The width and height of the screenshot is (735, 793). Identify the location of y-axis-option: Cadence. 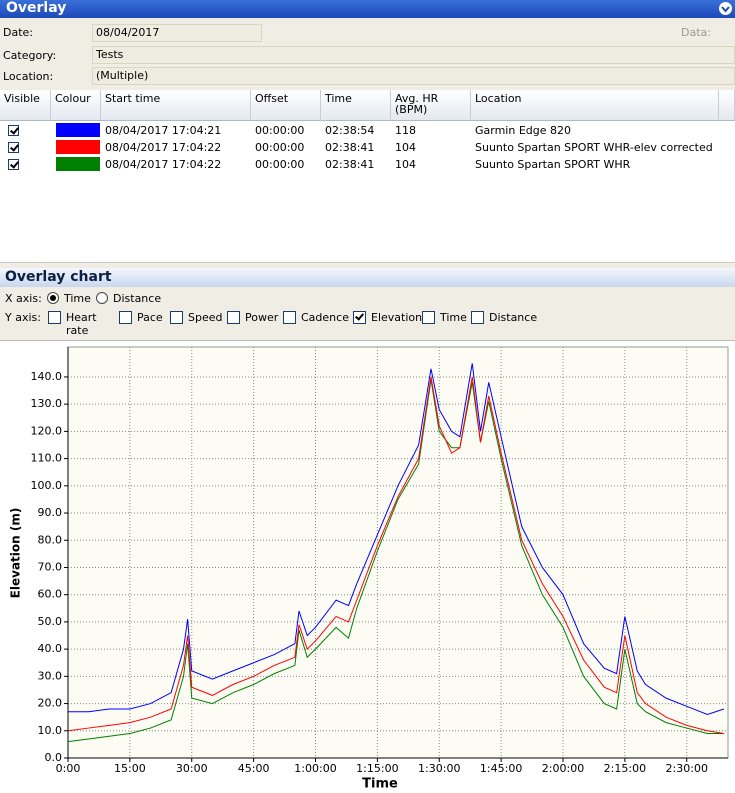
(325, 317).